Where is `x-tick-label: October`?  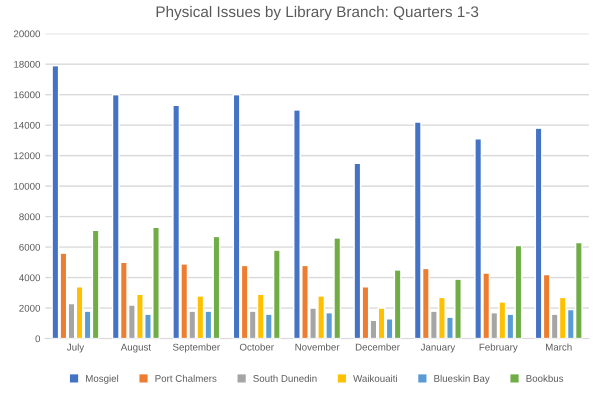
x-tick-label: October is located at coordinates (257, 347).